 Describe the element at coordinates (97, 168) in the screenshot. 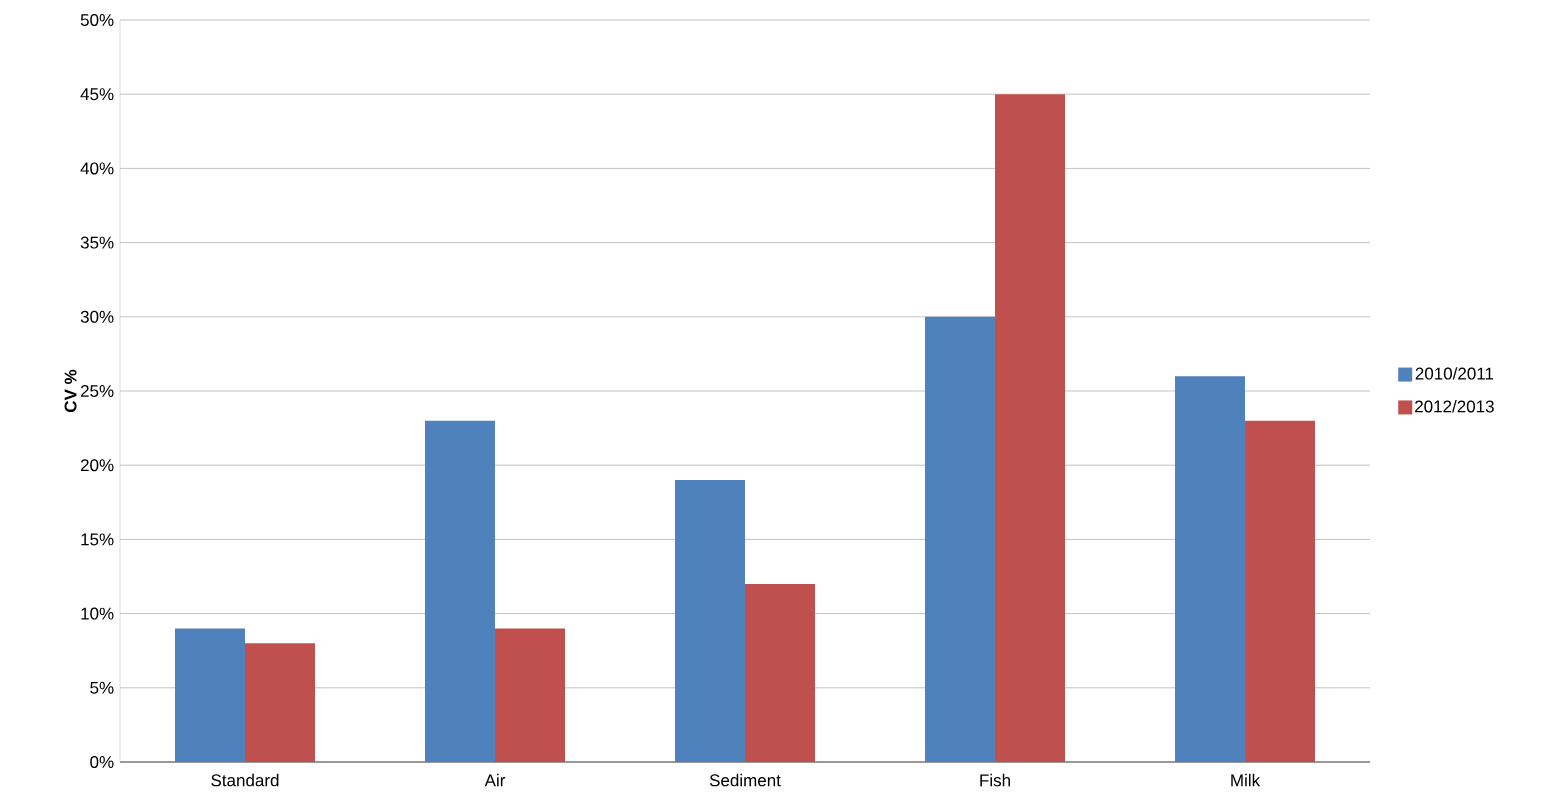

I see `y-tick-label: 40%` at that location.